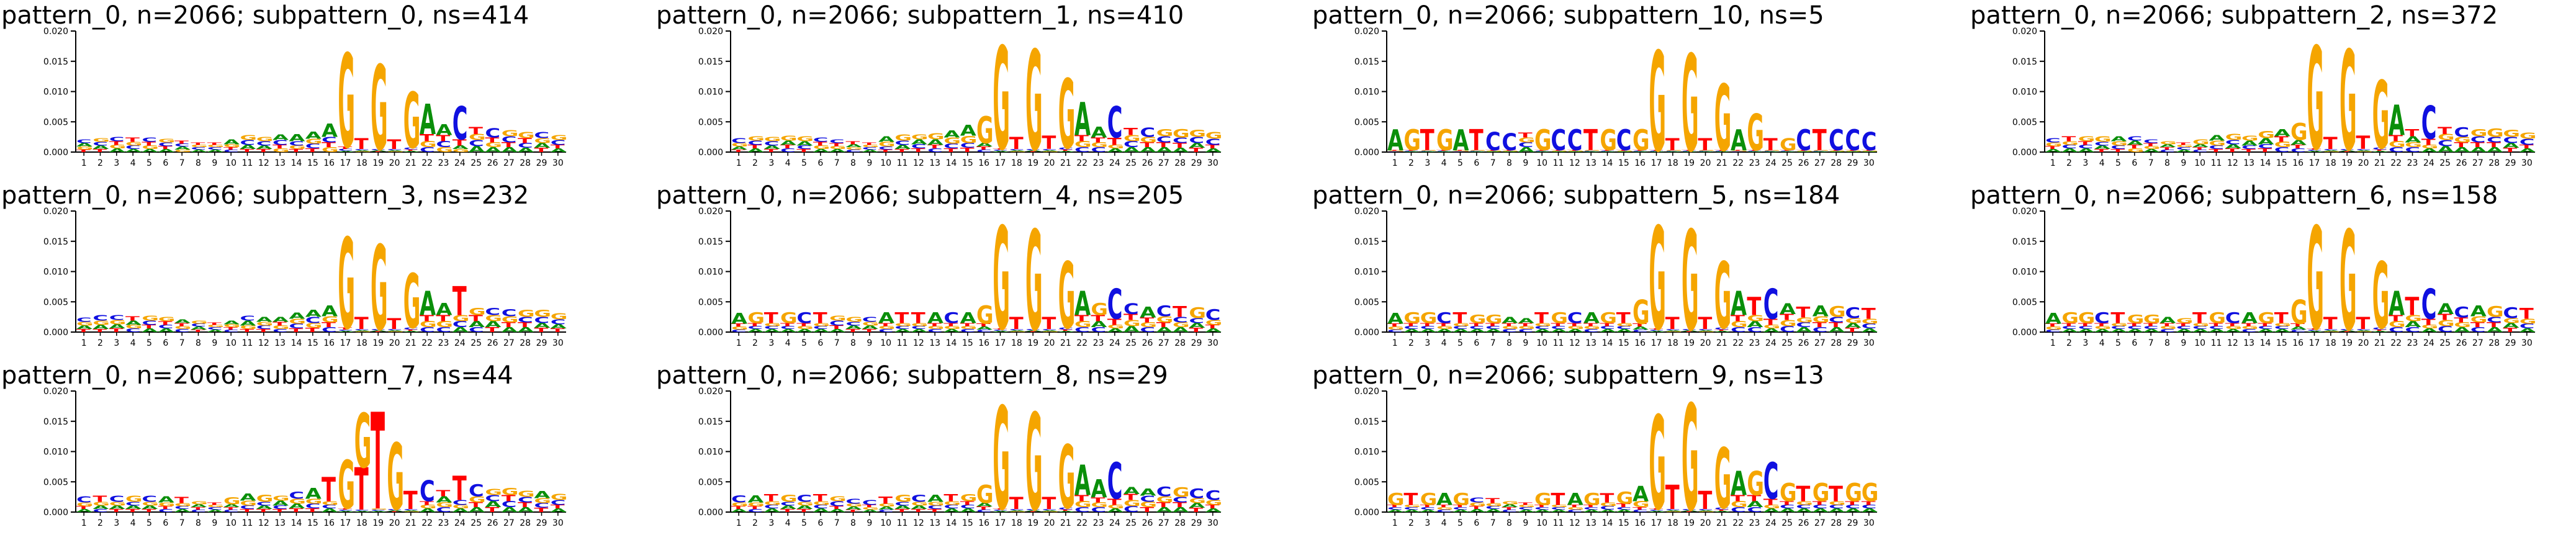 The height and width of the screenshot is (540, 2576). I want to click on x-tick-label: 27, so click(509, 523).